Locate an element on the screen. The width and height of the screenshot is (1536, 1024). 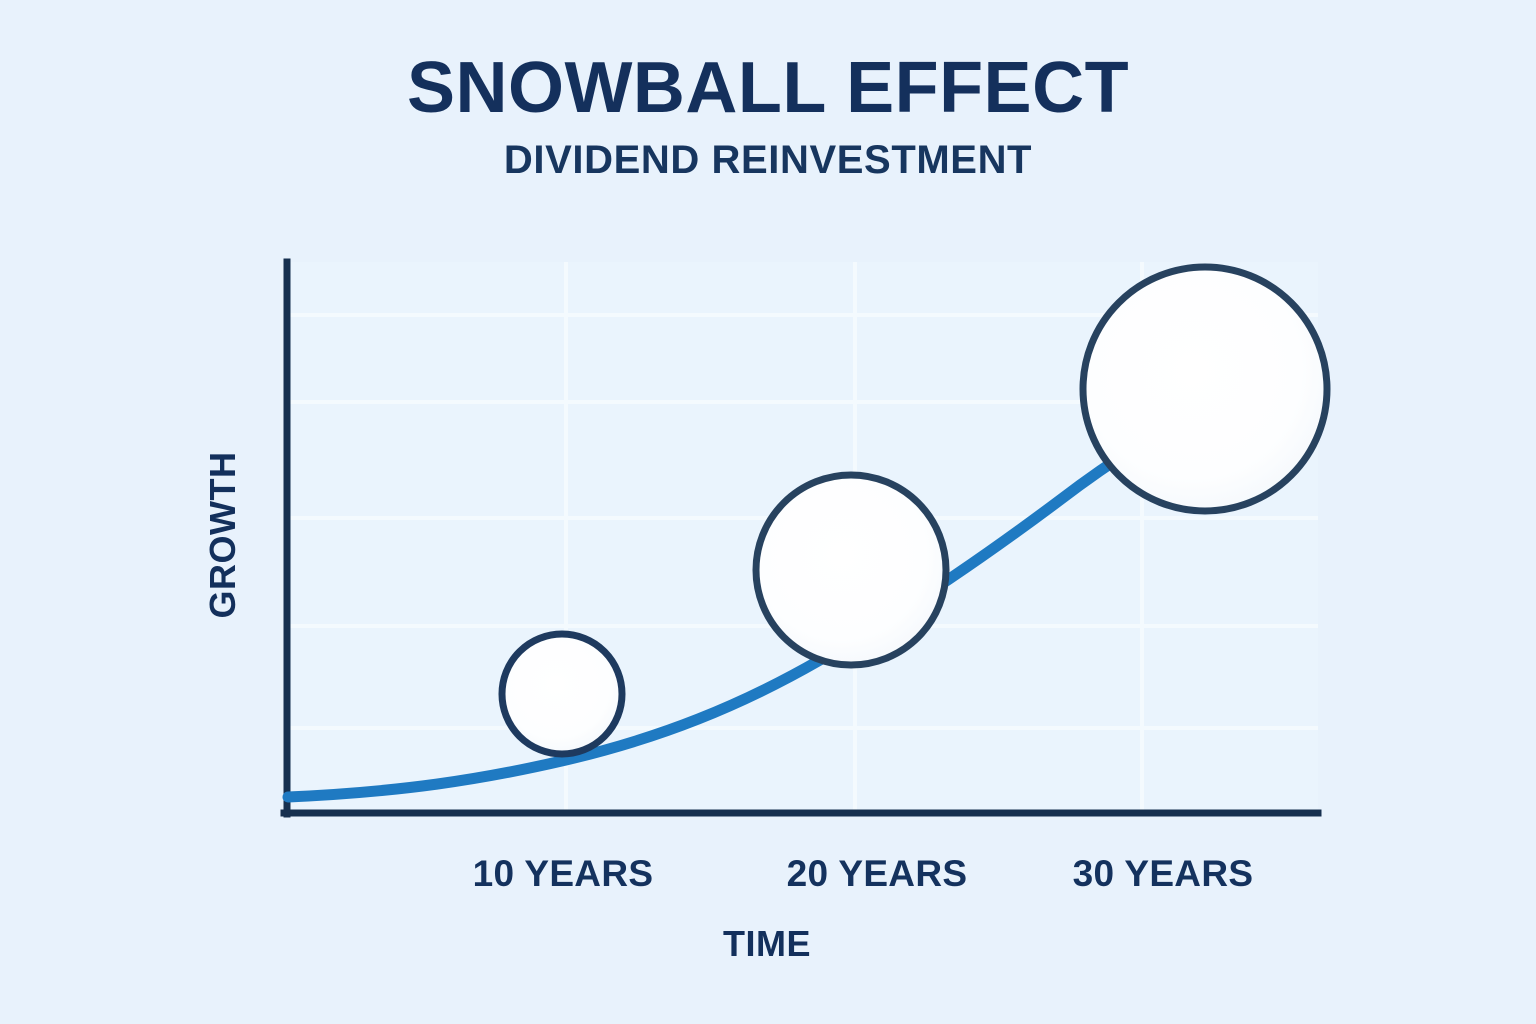
snowball-large is located at coordinates (1205, 389).